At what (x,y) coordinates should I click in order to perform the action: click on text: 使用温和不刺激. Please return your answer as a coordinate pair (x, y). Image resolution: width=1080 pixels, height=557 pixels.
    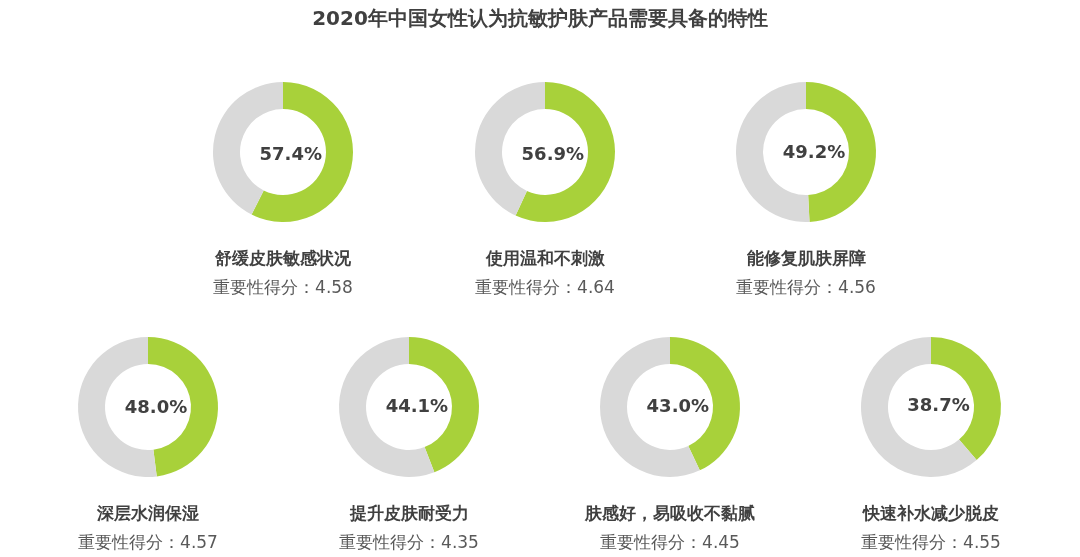
    Looking at the image, I should click on (545, 258).